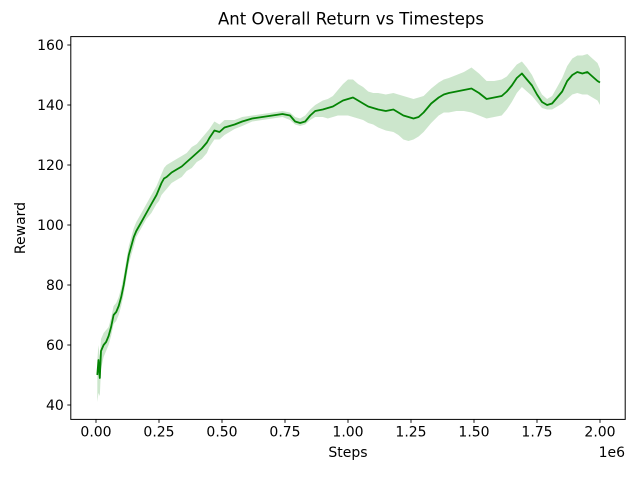 The image size is (640, 480). I want to click on x-tick-label: 0.00, so click(95, 432).